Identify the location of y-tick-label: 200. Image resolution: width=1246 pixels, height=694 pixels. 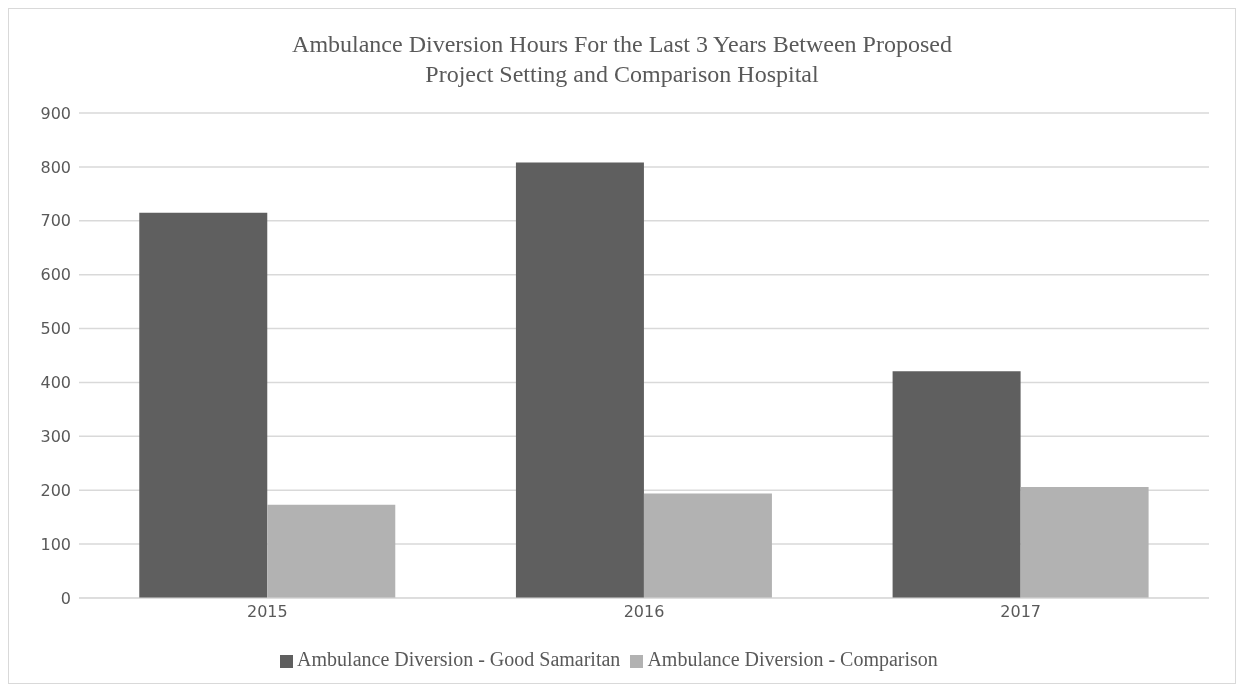
(55, 490).